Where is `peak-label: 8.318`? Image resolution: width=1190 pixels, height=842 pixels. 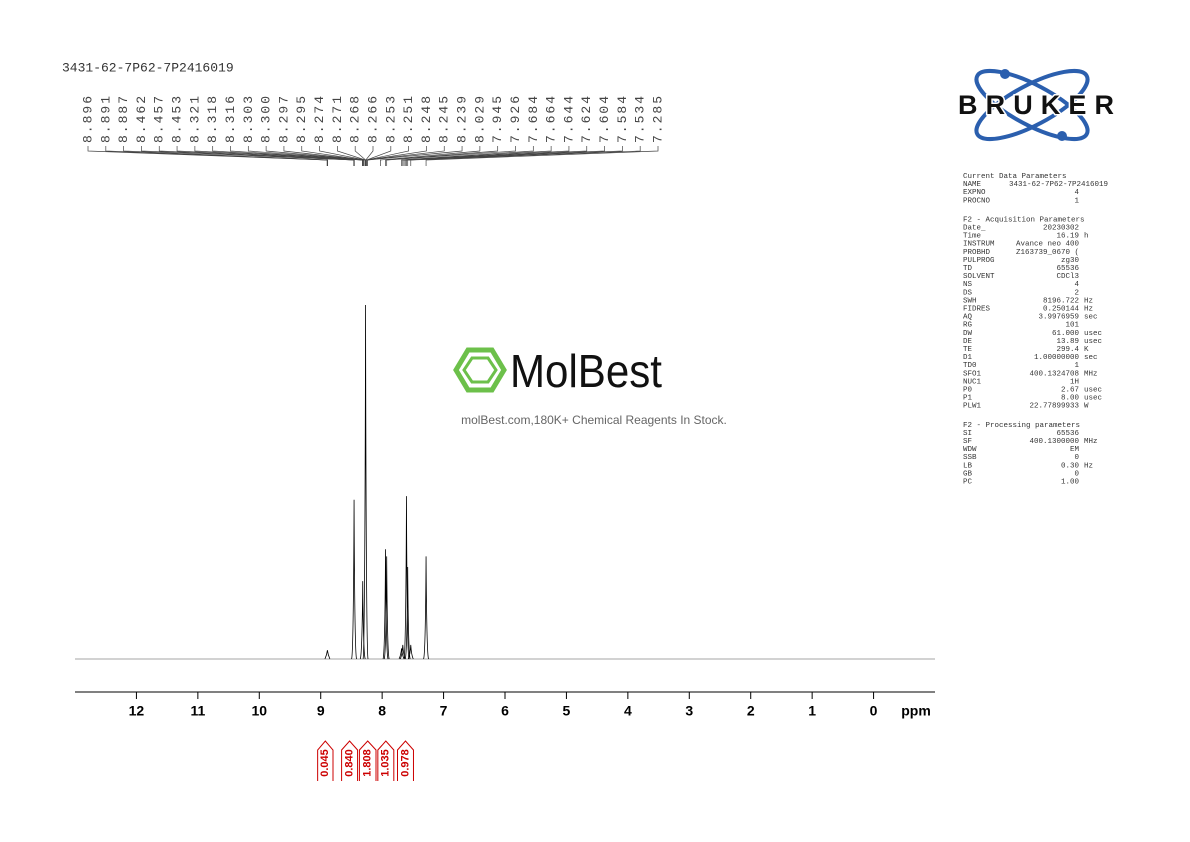
peak-label: 8.318 is located at coordinates (212, 118).